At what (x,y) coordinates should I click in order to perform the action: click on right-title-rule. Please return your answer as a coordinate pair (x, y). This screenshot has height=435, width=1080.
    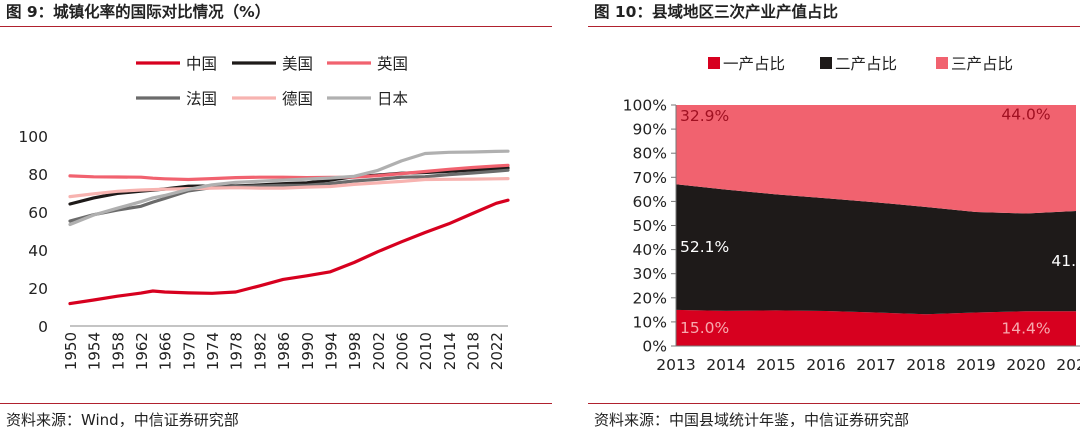
    Looking at the image, I should click on (834, 26).